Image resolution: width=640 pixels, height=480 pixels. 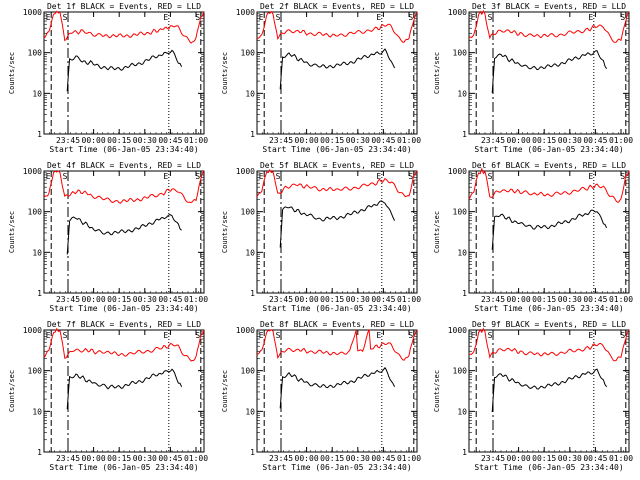 What do you see at coordinates (337, 324) in the screenshot?
I see `chart-title: Det 8f BLACK = Events, RED = LLD` at bounding box center [337, 324].